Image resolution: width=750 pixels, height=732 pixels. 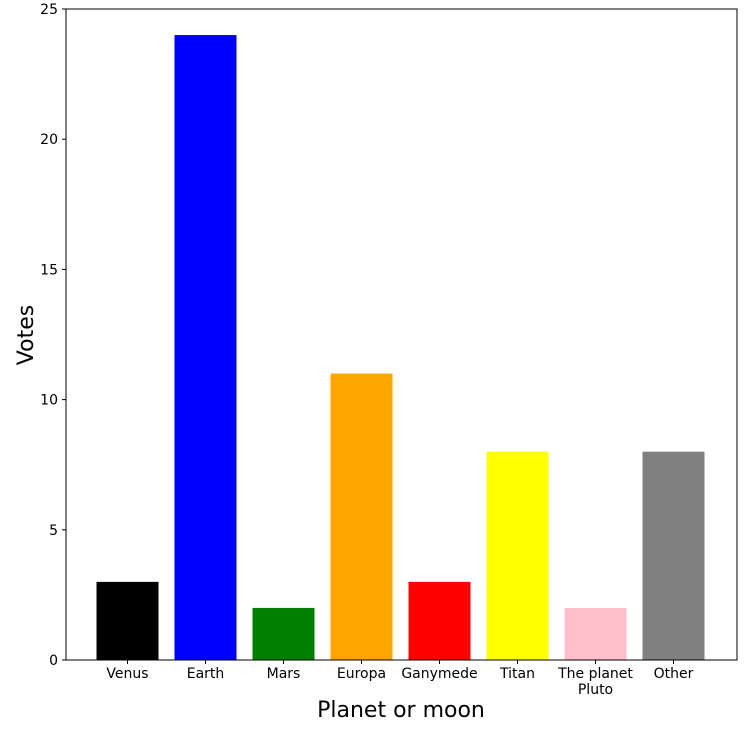 I want to click on bar-mars, so click(x=283, y=633).